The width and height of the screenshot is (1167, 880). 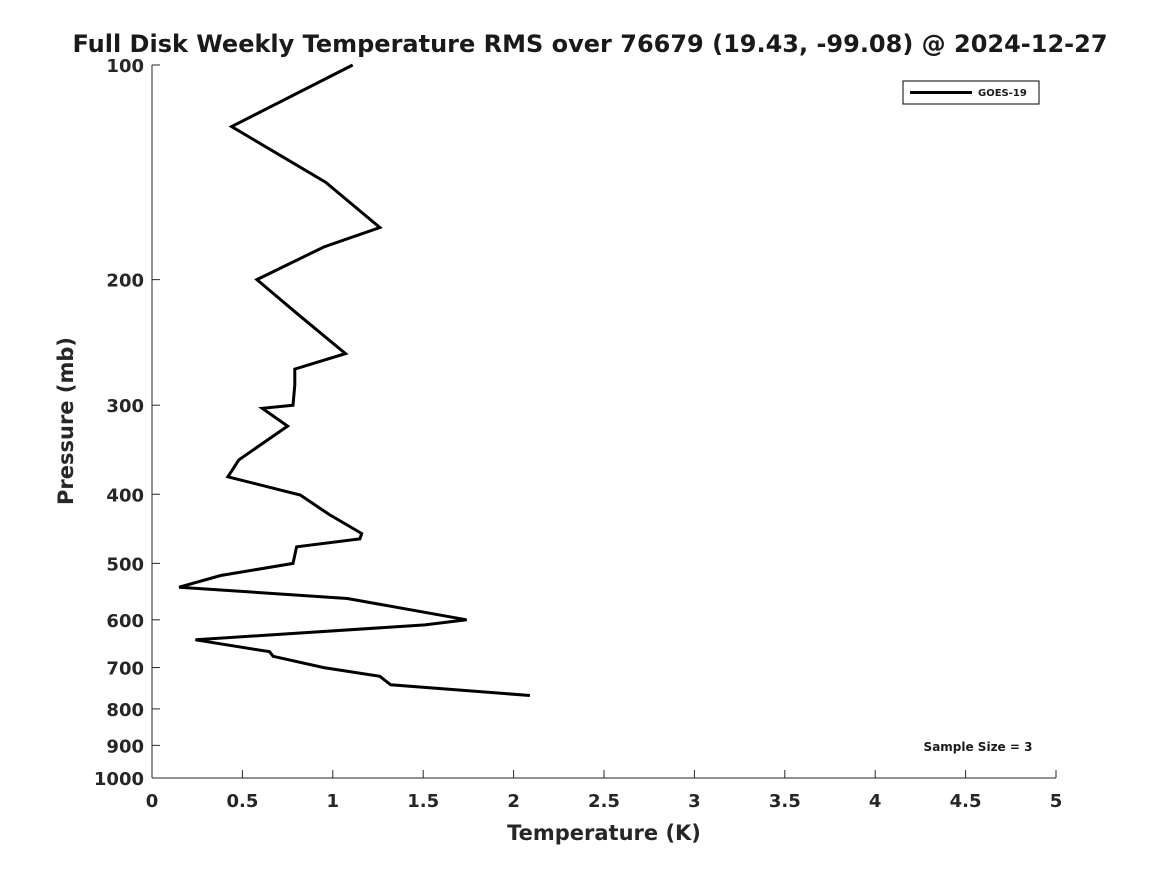 What do you see at coordinates (125, 621) in the screenshot?
I see `y-tick-label: 600` at bounding box center [125, 621].